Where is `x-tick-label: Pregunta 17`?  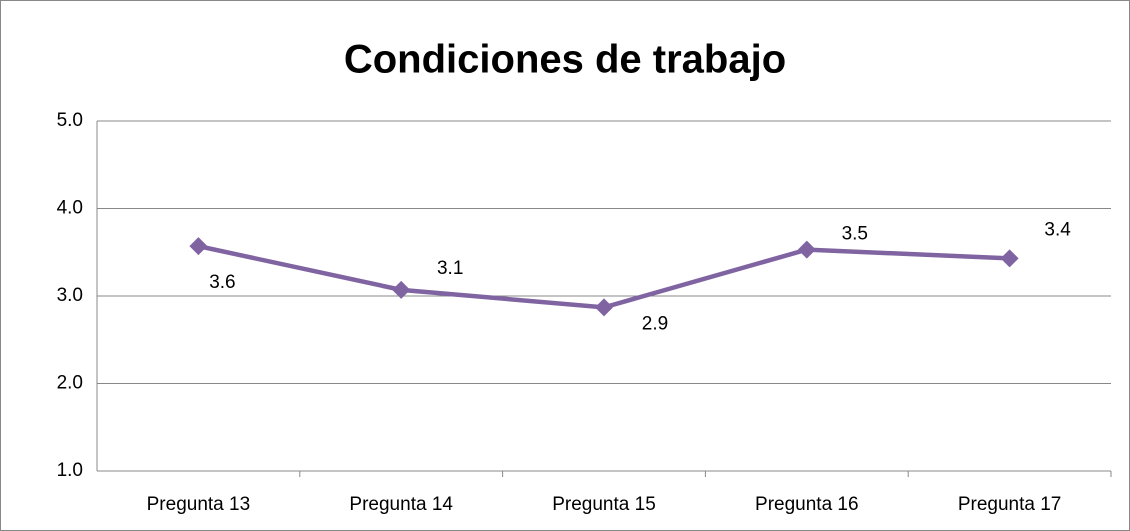 x-tick-label: Pregunta 17 is located at coordinates (1010, 504).